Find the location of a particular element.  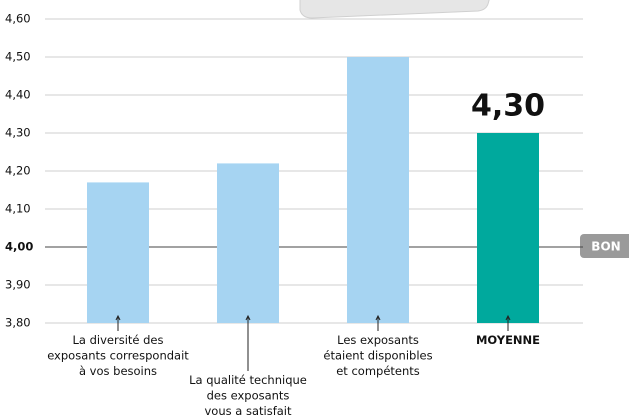

y-tick-label: 4,40 is located at coordinates (18, 95).